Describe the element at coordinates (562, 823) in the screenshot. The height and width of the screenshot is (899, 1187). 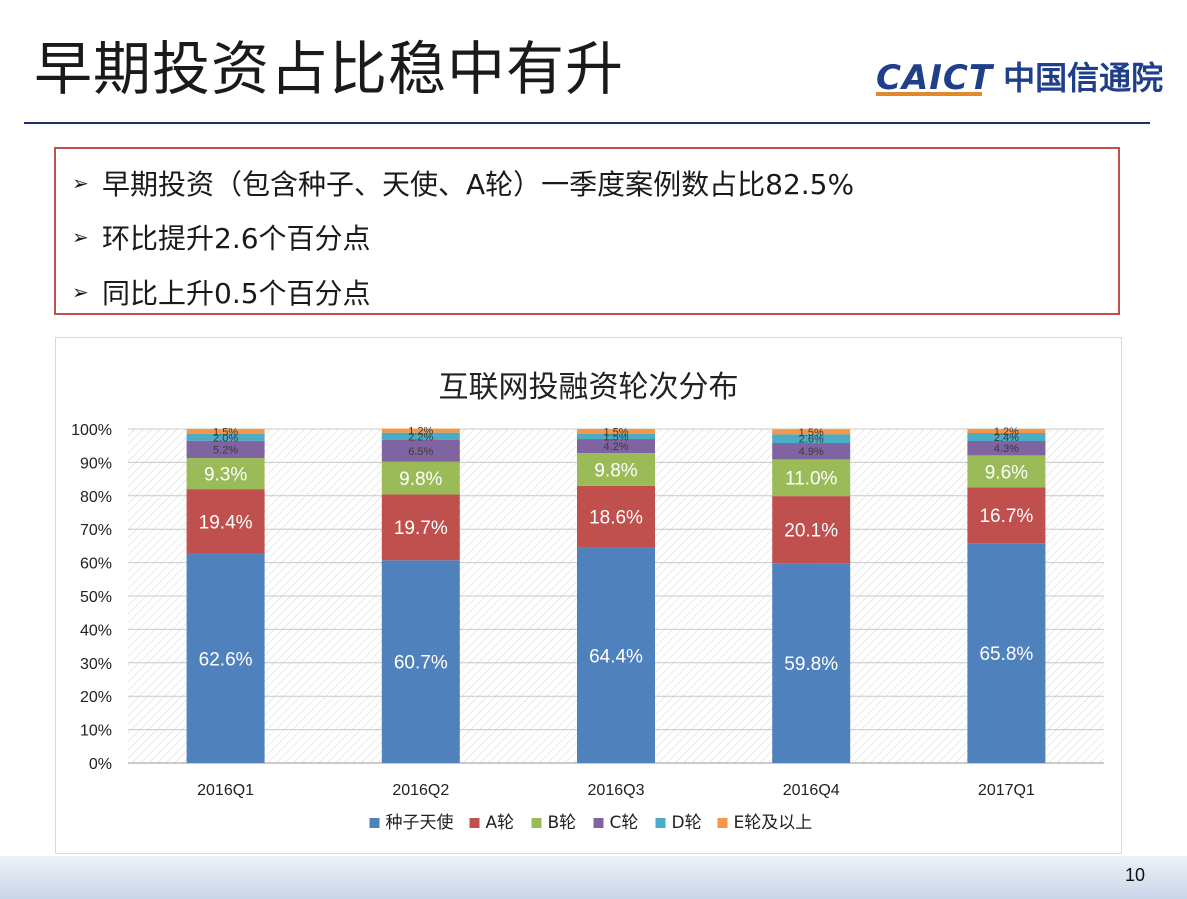
I see `legend-label: B轮` at that location.